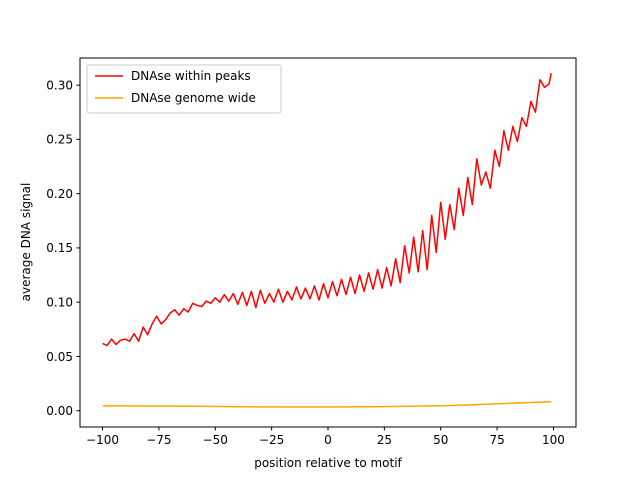 Image resolution: width=640 pixels, height=480 pixels. I want to click on x-tick-label: 25, so click(384, 440).